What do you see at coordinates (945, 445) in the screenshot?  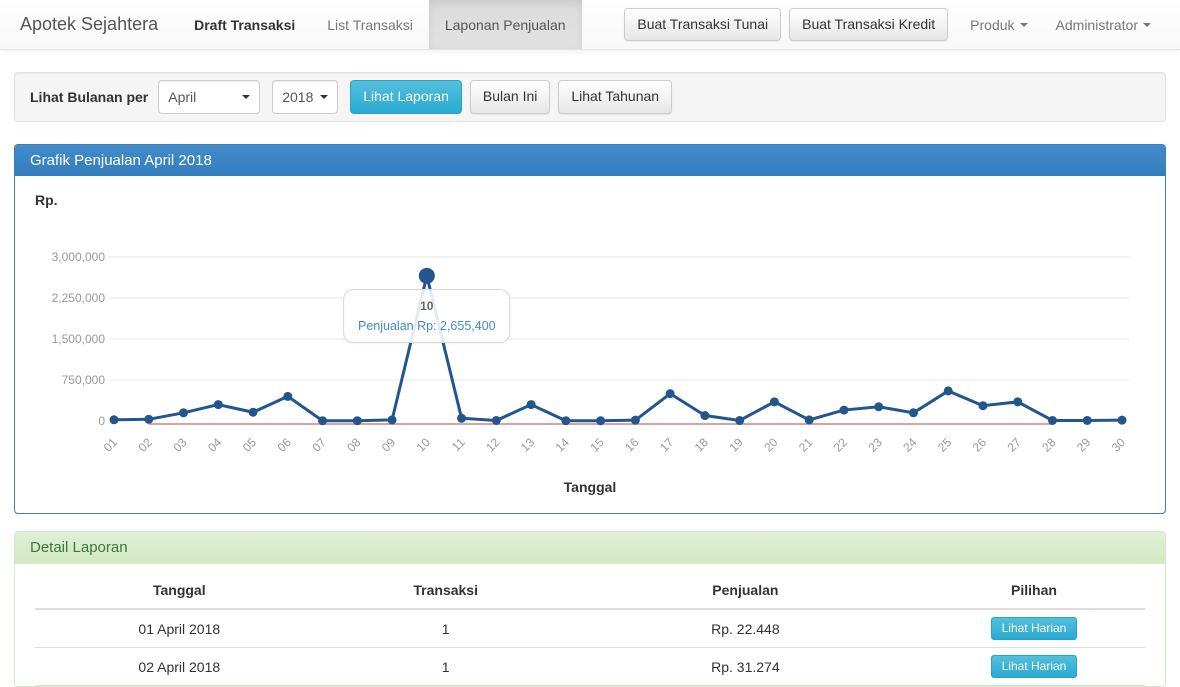 I see `svg-text: 25` at bounding box center [945, 445].